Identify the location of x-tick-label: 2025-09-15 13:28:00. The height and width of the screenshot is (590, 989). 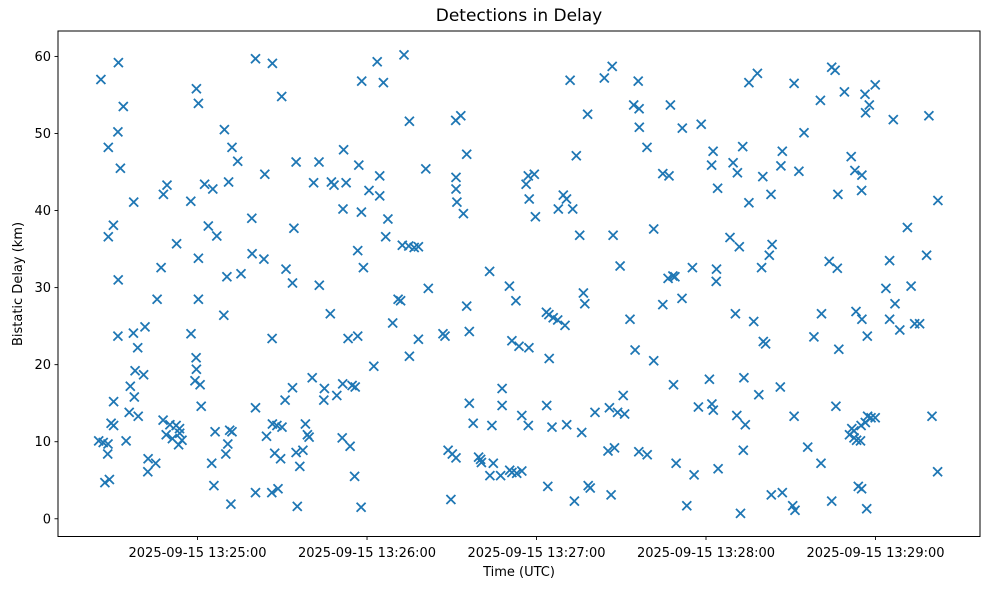
(706, 553).